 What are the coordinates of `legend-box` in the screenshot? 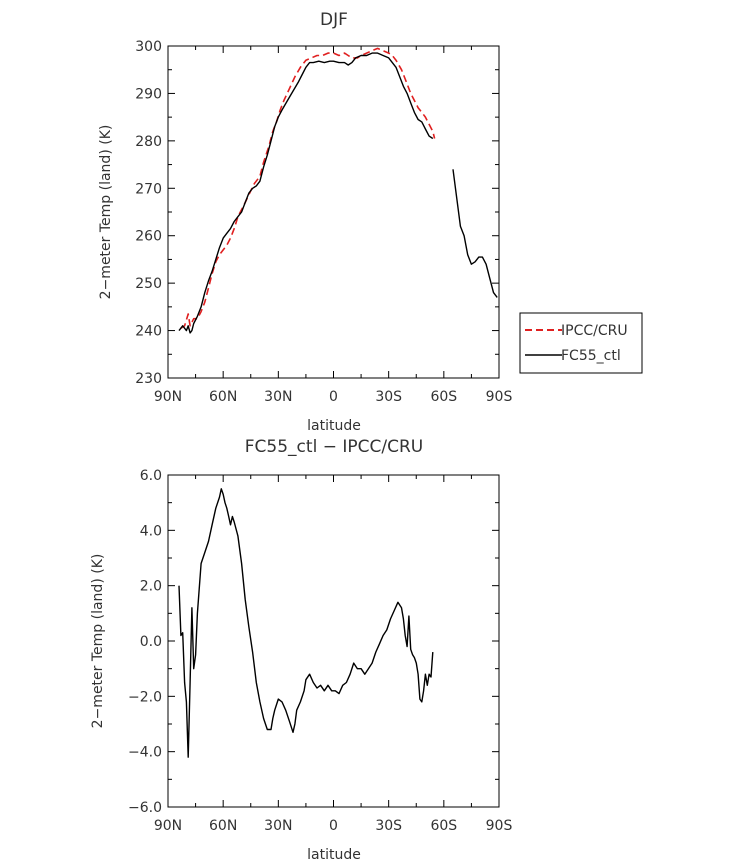 It's located at (581, 343).